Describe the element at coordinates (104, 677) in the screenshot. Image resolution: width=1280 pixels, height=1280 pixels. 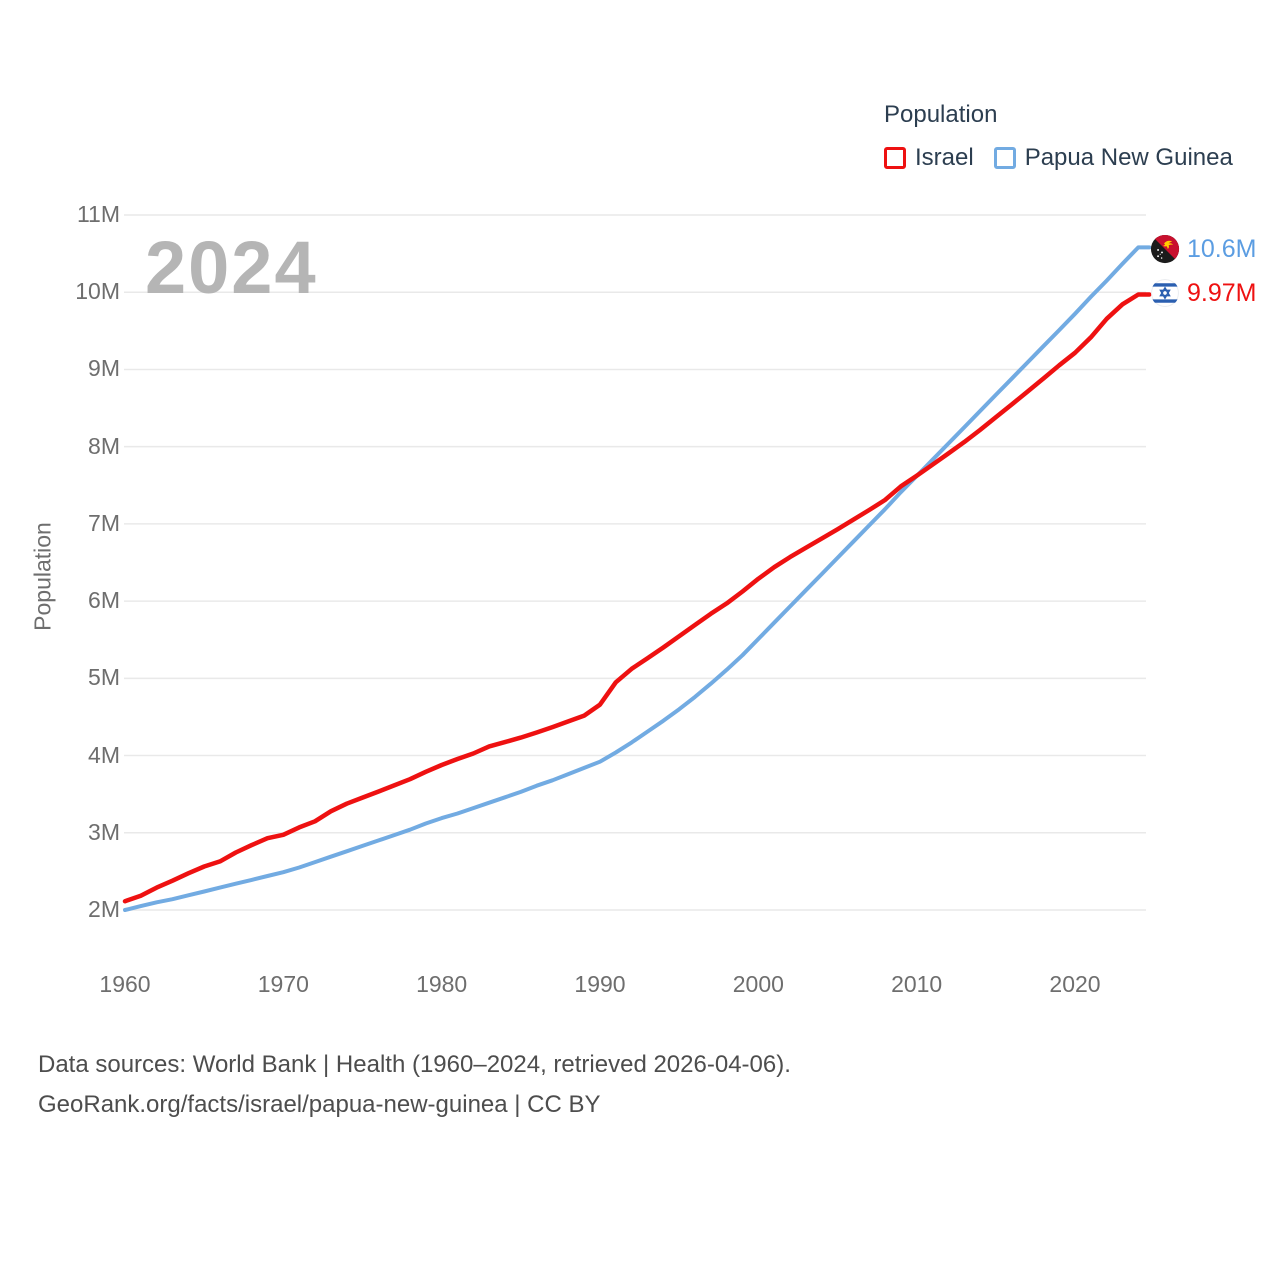
I see `y-axis-tick-5M: 5M` at that location.